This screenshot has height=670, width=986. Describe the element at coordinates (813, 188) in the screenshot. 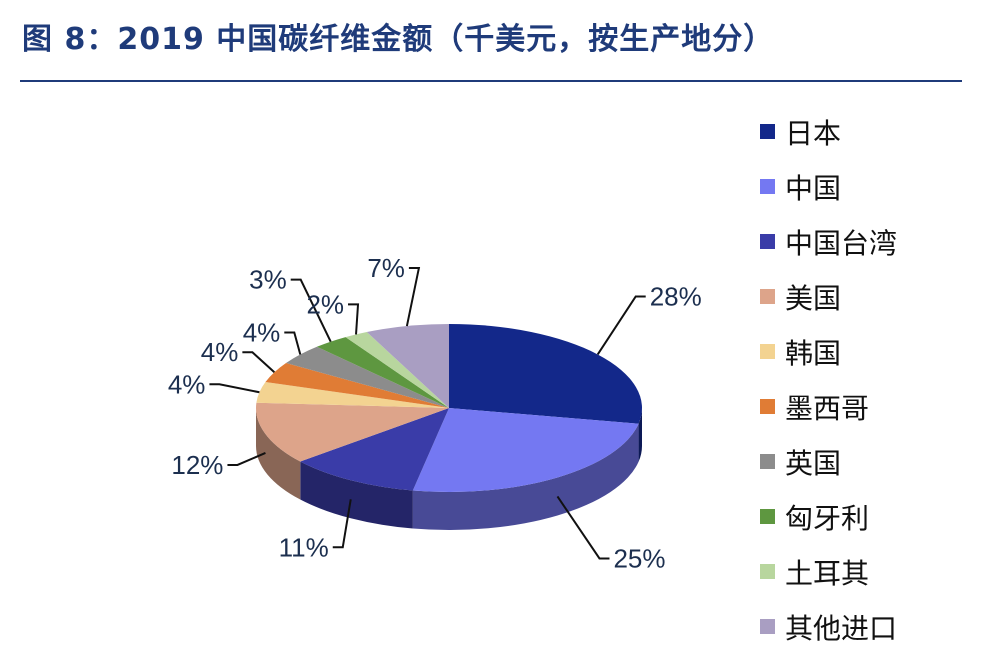

I see `legend-label: 中国` at that location.